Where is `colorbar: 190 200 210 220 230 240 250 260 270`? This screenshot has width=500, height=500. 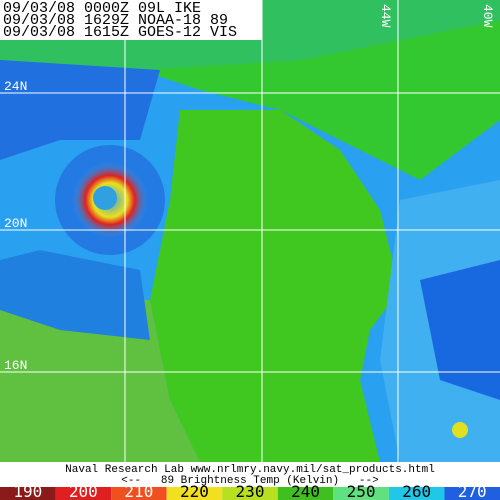
colorbar: 190 200 210 220 230 240 250 260 270 is located at coordinates (250, 491).